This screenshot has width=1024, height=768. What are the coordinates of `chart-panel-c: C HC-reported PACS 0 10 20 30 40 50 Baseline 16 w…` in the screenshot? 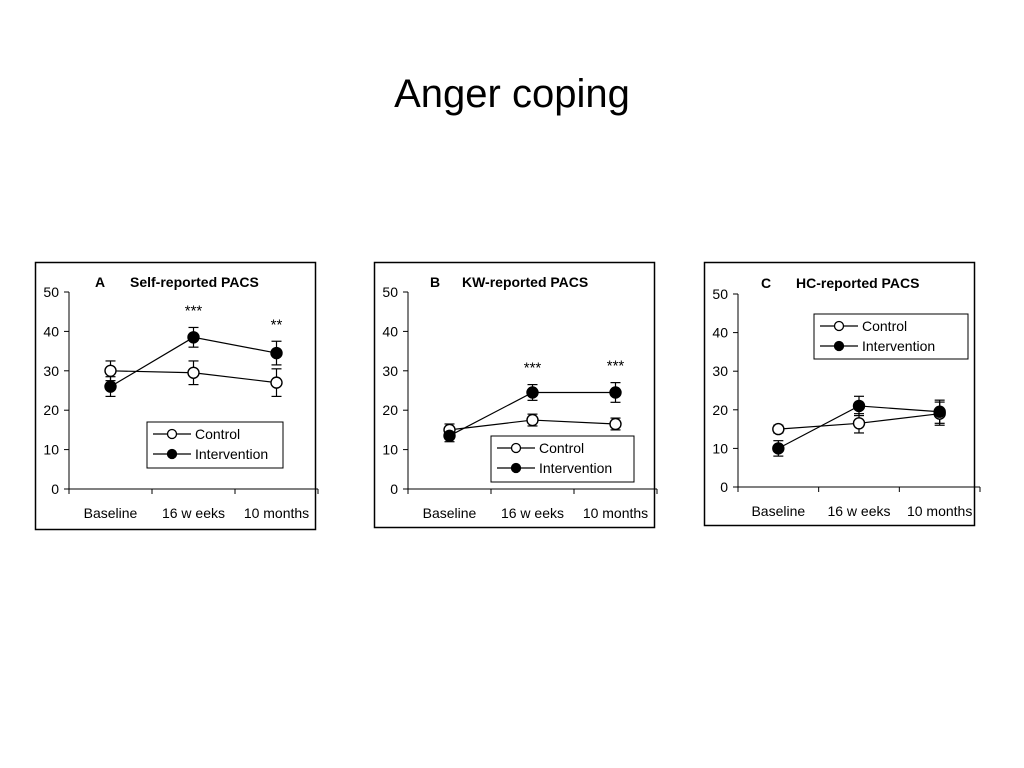 It's located at (842, 394).